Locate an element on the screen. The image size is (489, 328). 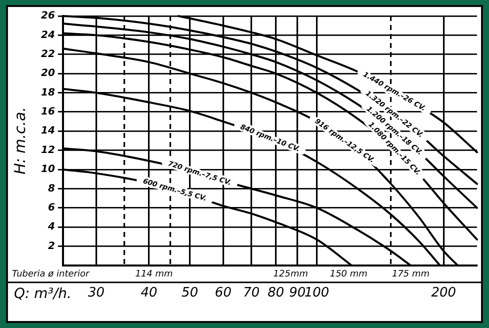
y-tick-label: 4 is located at coordinates (50, 227).